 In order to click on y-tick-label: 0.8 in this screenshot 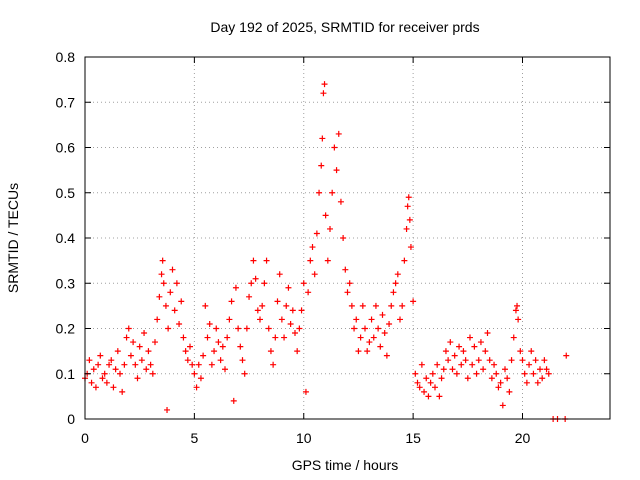, I will do `click(66, 57)`.